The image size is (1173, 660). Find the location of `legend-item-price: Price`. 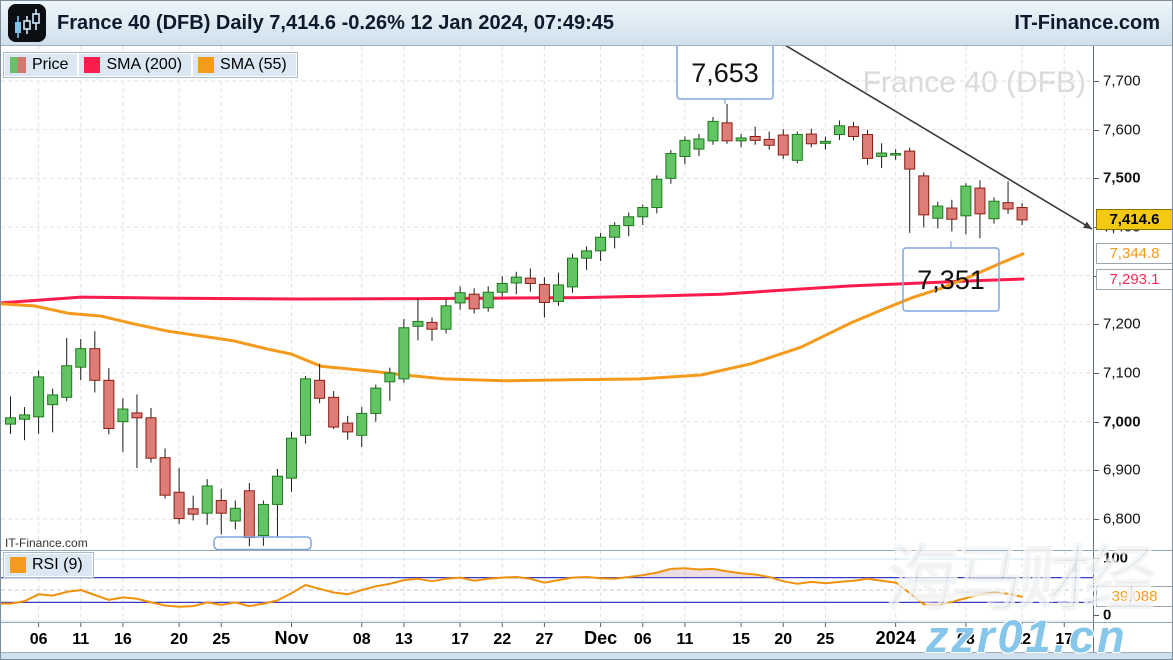

legend-item-price: Price is located at coordinates (41, 65).